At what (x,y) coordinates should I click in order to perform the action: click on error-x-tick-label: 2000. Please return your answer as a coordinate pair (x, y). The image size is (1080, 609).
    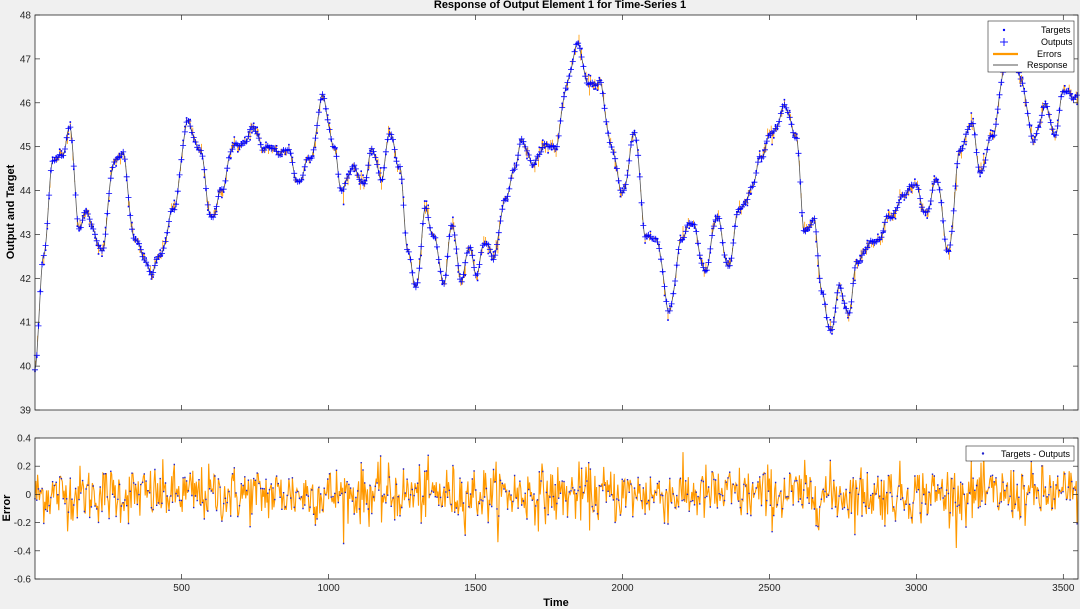
    Looking at the image, I should click on (622, 588).